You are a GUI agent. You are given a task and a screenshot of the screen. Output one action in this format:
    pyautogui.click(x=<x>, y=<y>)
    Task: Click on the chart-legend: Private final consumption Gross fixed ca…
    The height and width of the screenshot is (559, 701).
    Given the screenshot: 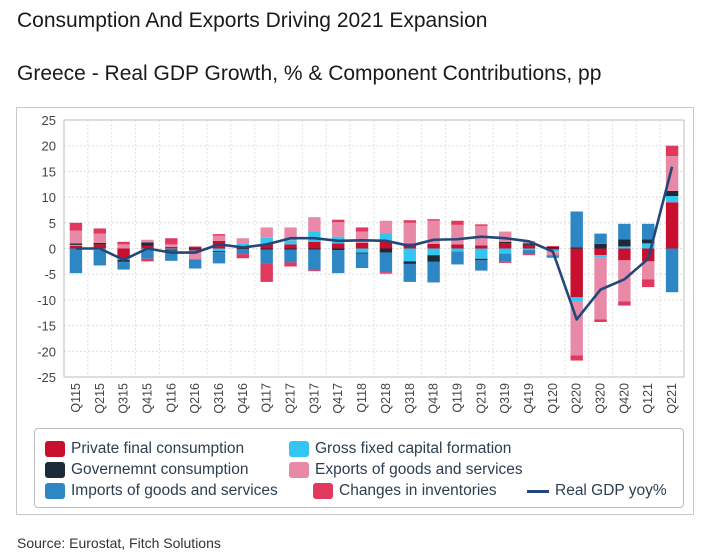 What is the action you would take?
    pyautogui.click(x=359, y=468)
    